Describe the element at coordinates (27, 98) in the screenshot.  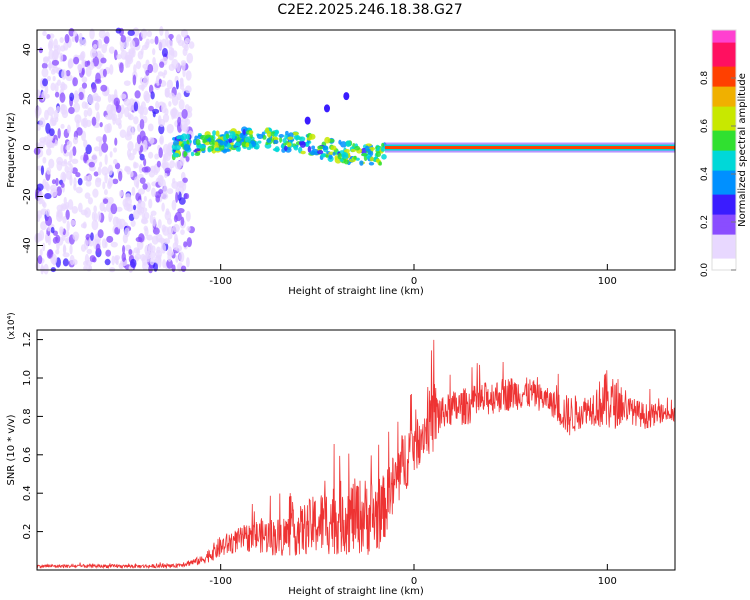
I see `spectrogram-ytick-label: 20` at that location.